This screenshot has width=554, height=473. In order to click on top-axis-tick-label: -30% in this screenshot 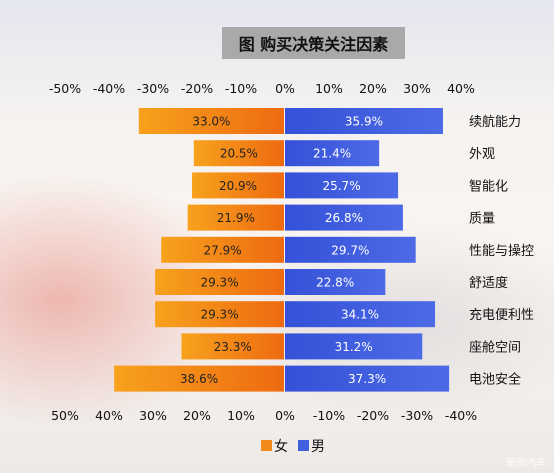, I will do `click(153, 88)`.